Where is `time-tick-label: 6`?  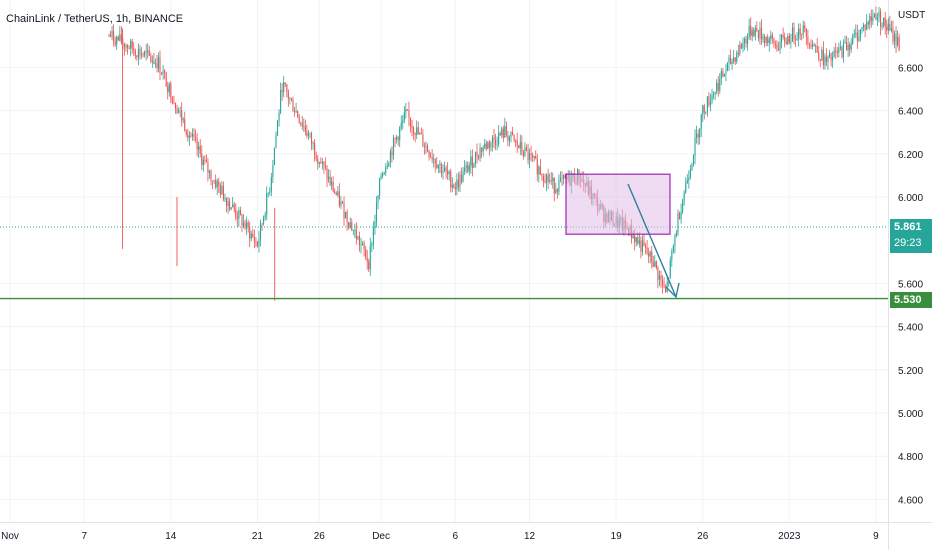 time-tick-label: 6 is located at coordinates (456, 536).